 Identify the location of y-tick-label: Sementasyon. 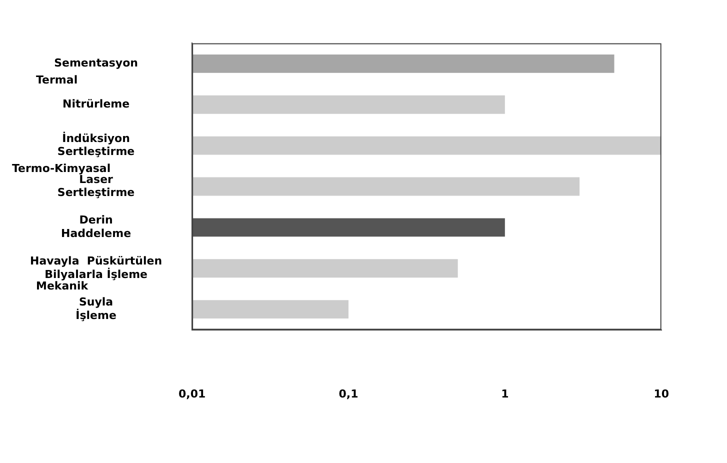
(96, 63).